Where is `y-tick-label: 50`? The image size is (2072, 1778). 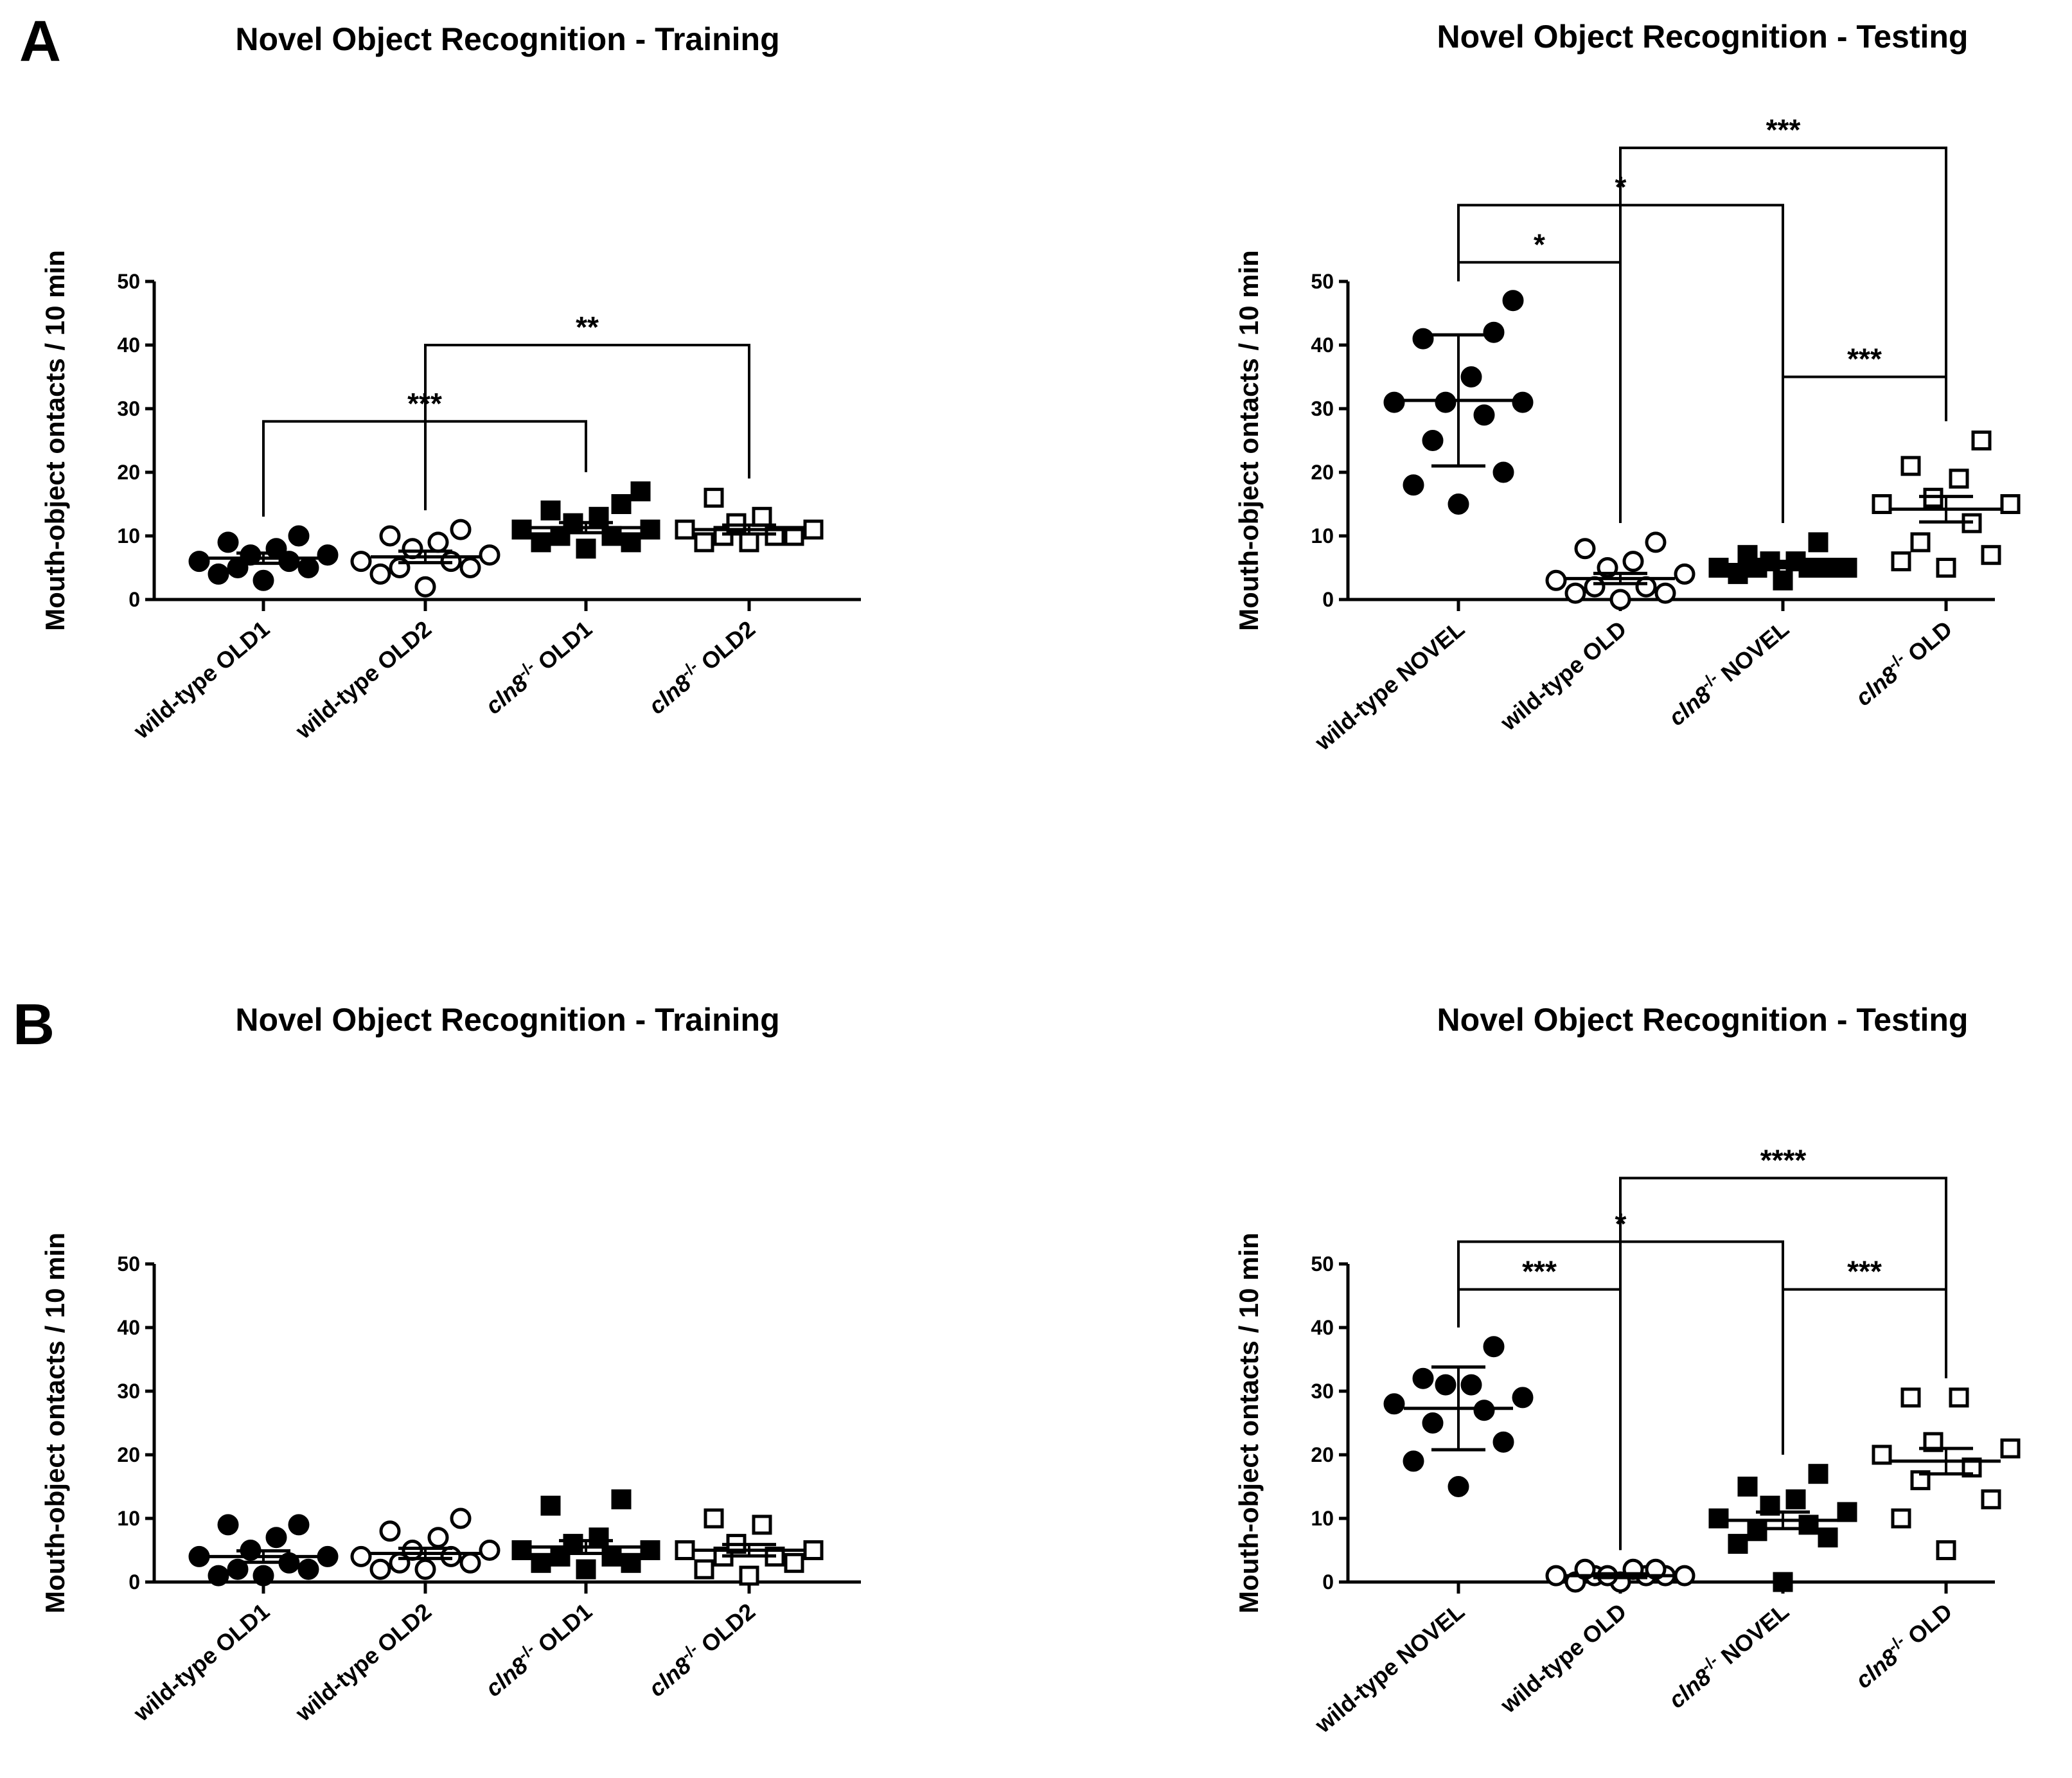
y-tick-label: 50 is located at coordinates (128, 1264).